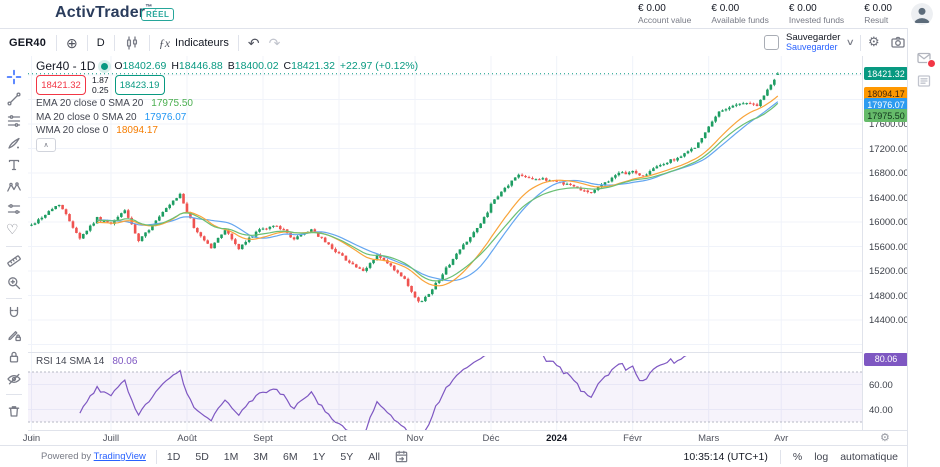  What do you see at coordinates (28, 43) in the screenshot?
I see `symbol-label: GER40` at bounding box center [28, 43].